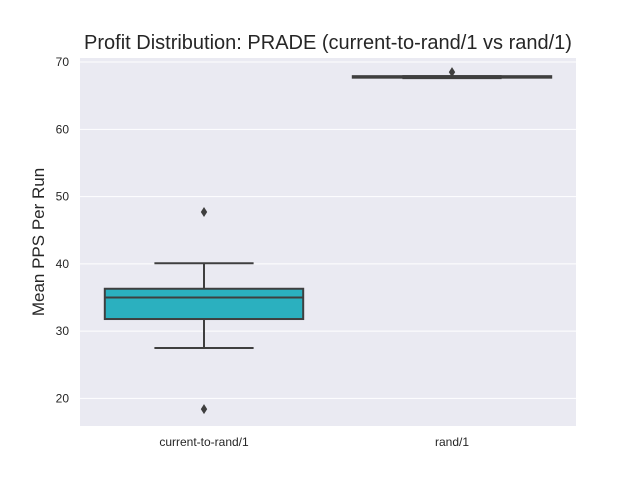  Describe the element at coordinates (63, 230) in the screenshot. I see `y-axis-ticks: 20 30 40 50 60 70` at that location.